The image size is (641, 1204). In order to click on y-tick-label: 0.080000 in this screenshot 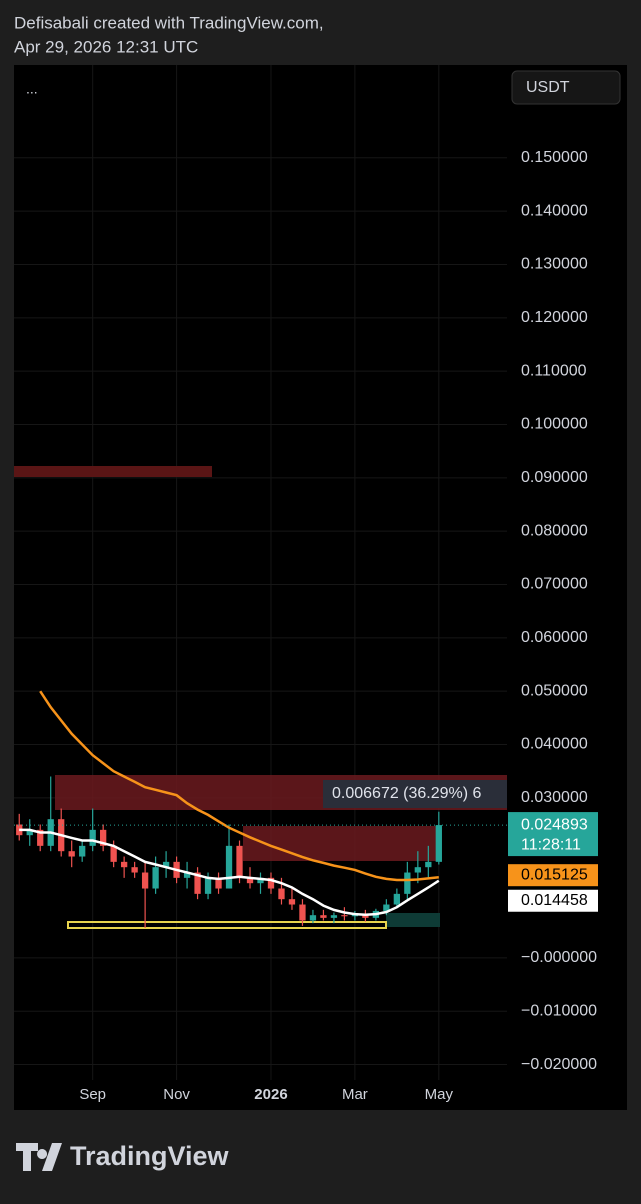, I will do `click(554, 530)`.